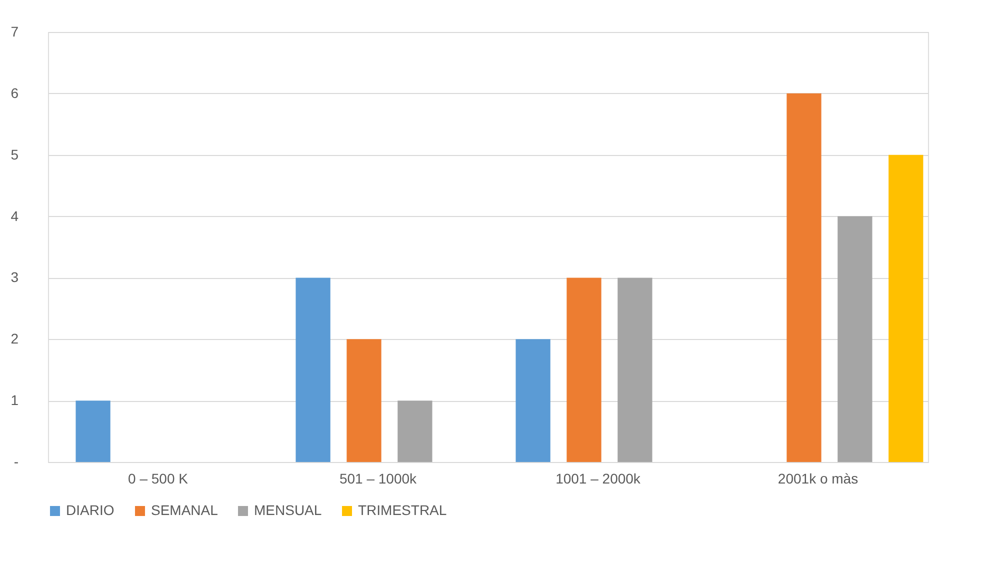  What do you see at coordinates (14, 216) in the screenshot?
I see `y-tick-label: 4` at bounding box center [14, 216].